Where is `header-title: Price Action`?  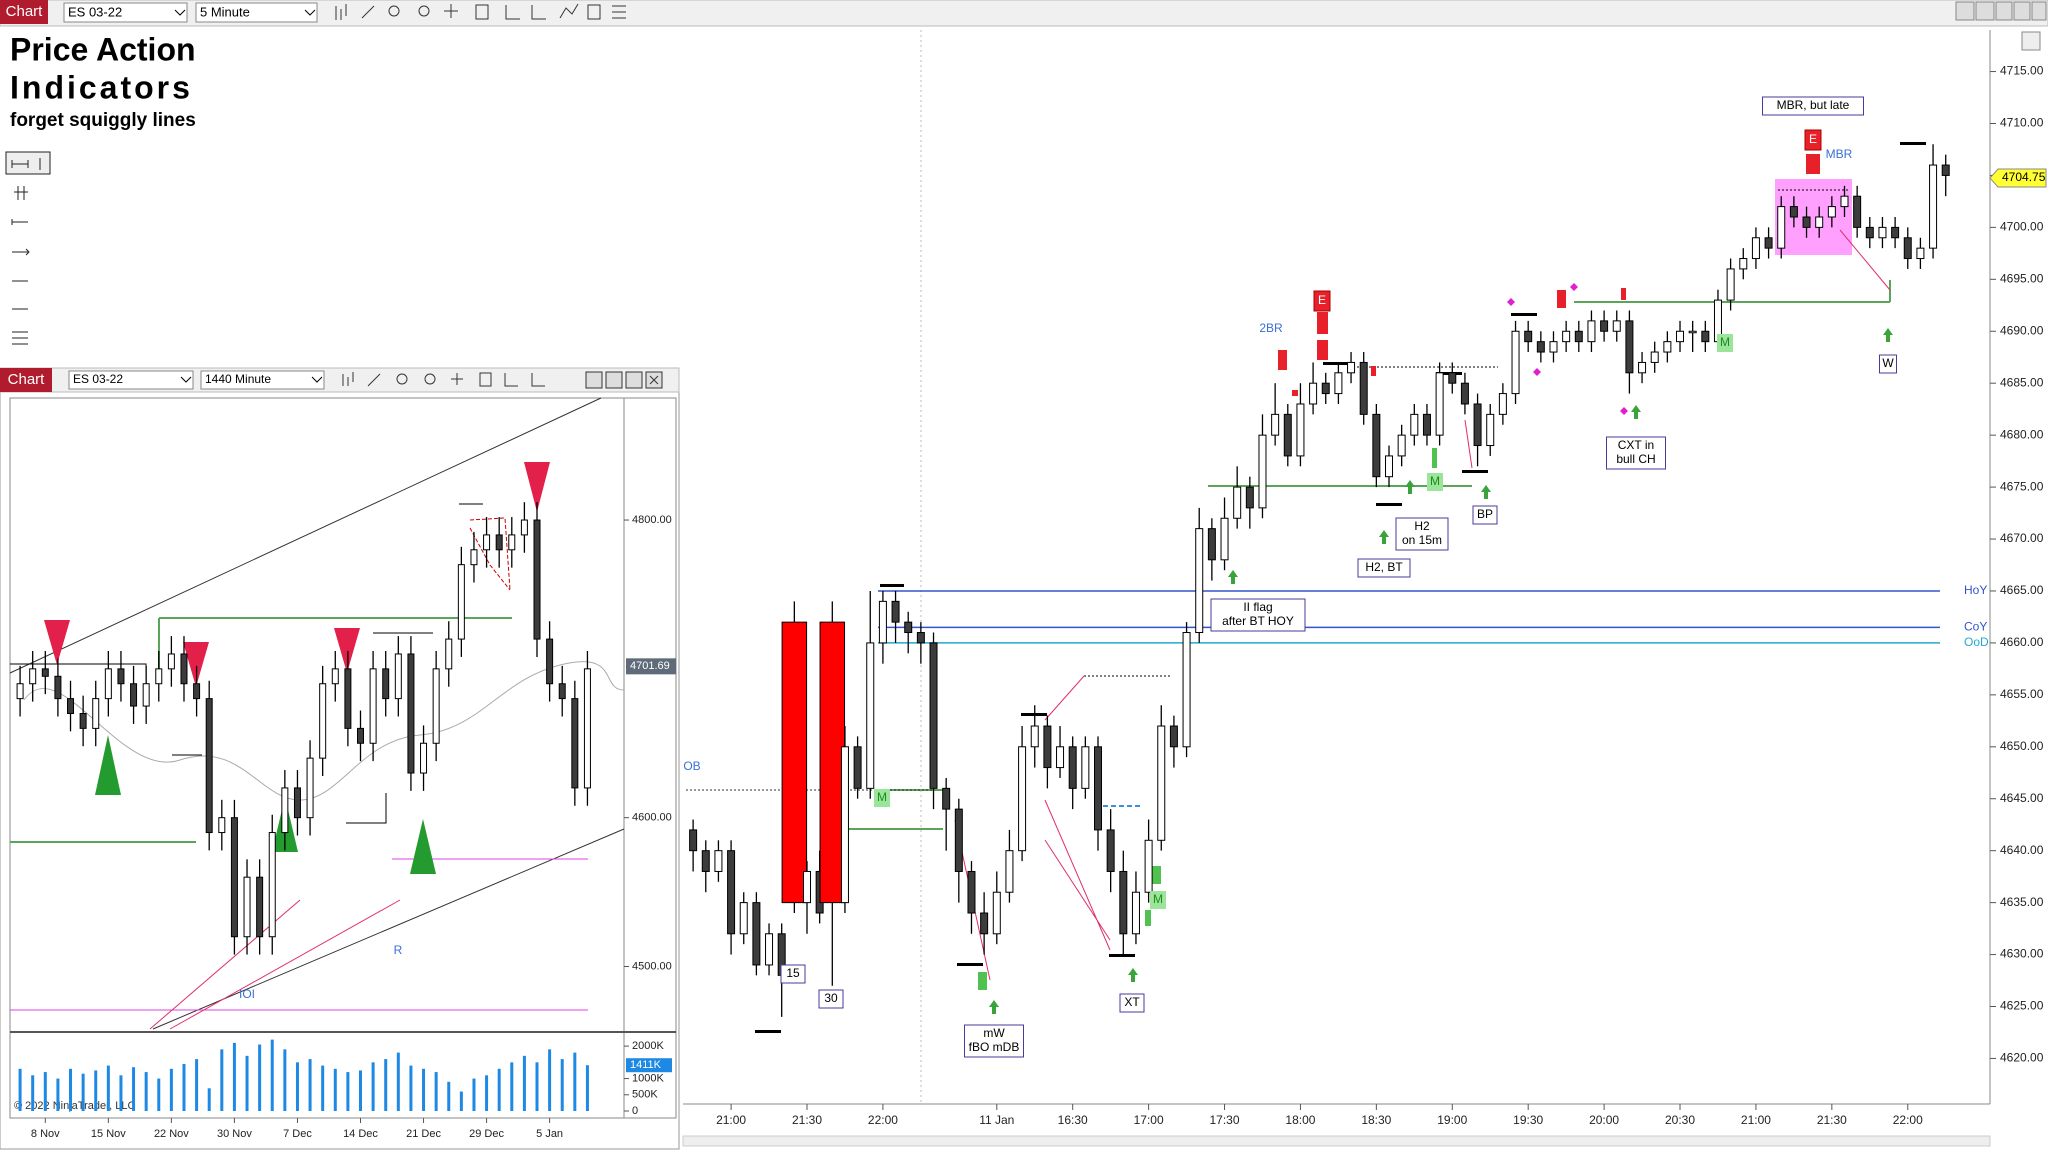 header-title: Price Action is located at coordinates (103, 49).